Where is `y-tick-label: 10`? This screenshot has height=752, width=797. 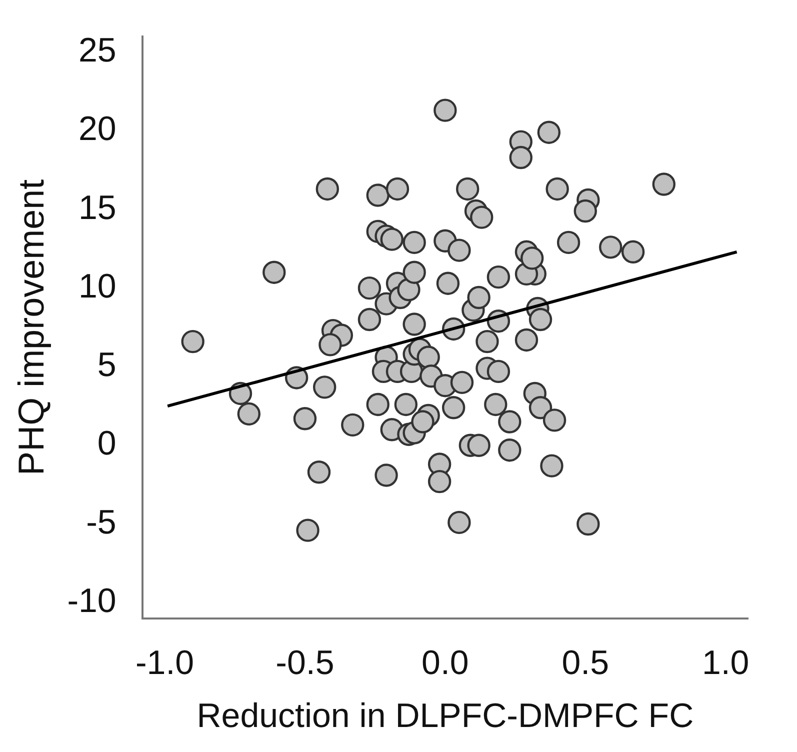
y-tick-label: 10 is located at coordinates (97, 286).